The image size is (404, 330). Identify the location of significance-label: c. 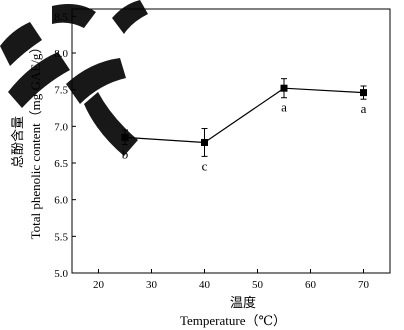
(205, 165).